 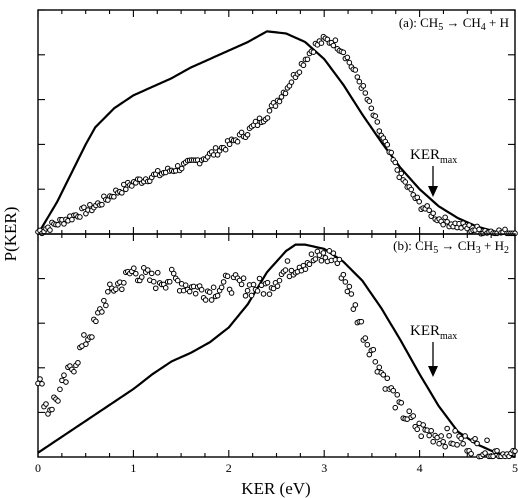 I want to click on panel-b-label: (b): CH5 → CH3 + H2, so click(x=451, y=247).